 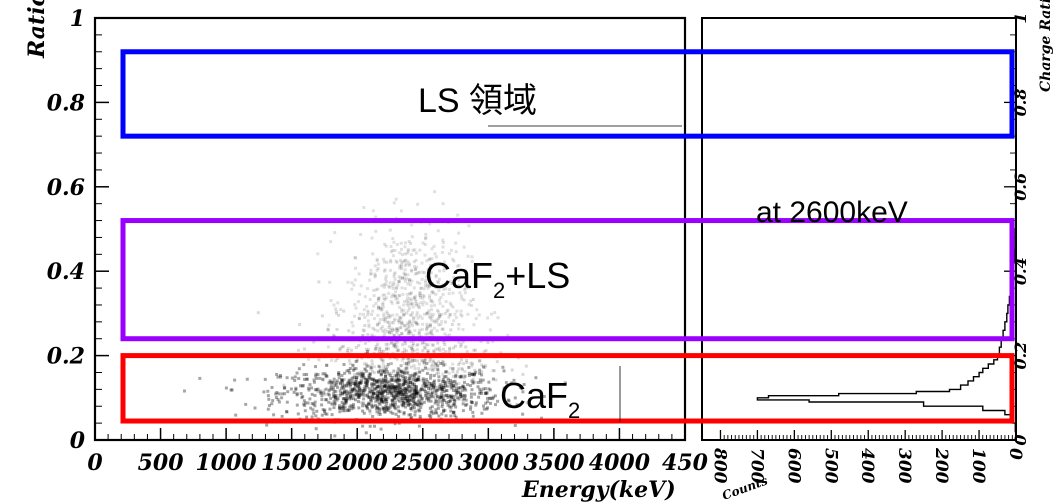 What do you see at coordinates (37, 29) in the screenshot?
I see `y-axis-title: Ratio` at bounding box center [37, 29].